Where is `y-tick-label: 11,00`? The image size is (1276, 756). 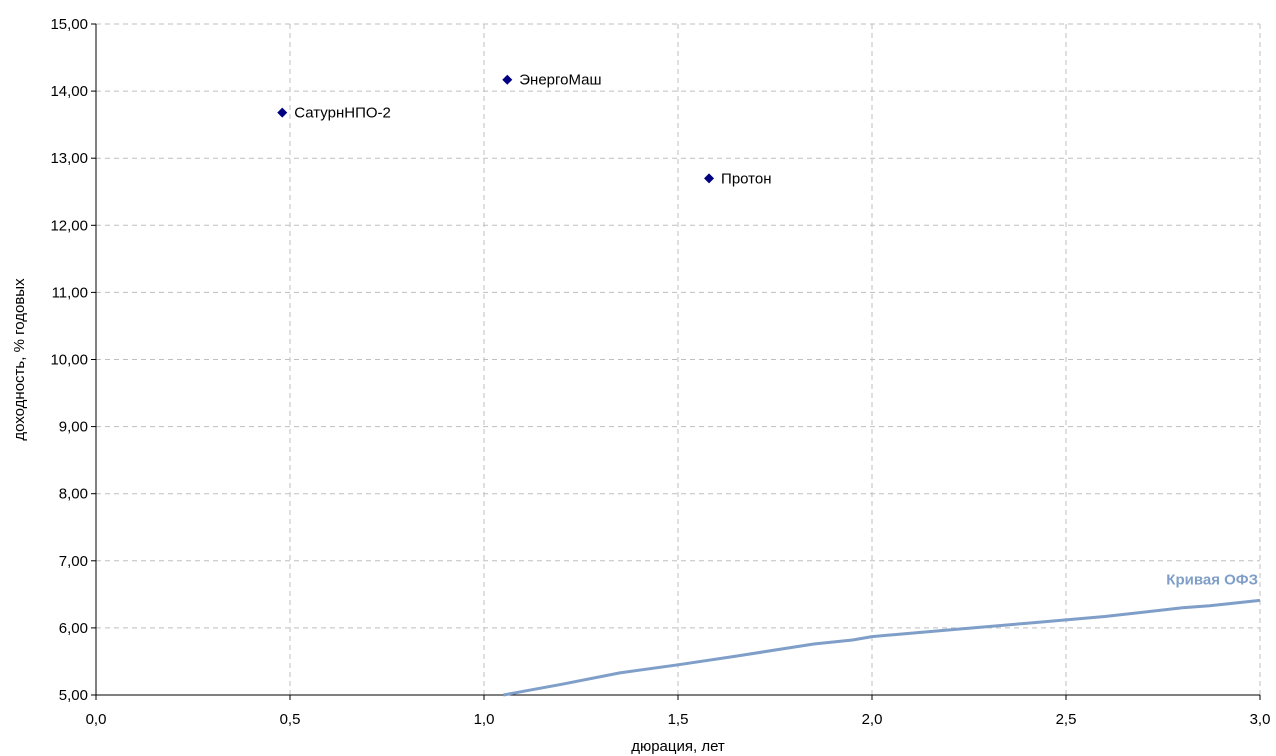
y-tick-label: 11,00 is located at coordinates (70, 292).